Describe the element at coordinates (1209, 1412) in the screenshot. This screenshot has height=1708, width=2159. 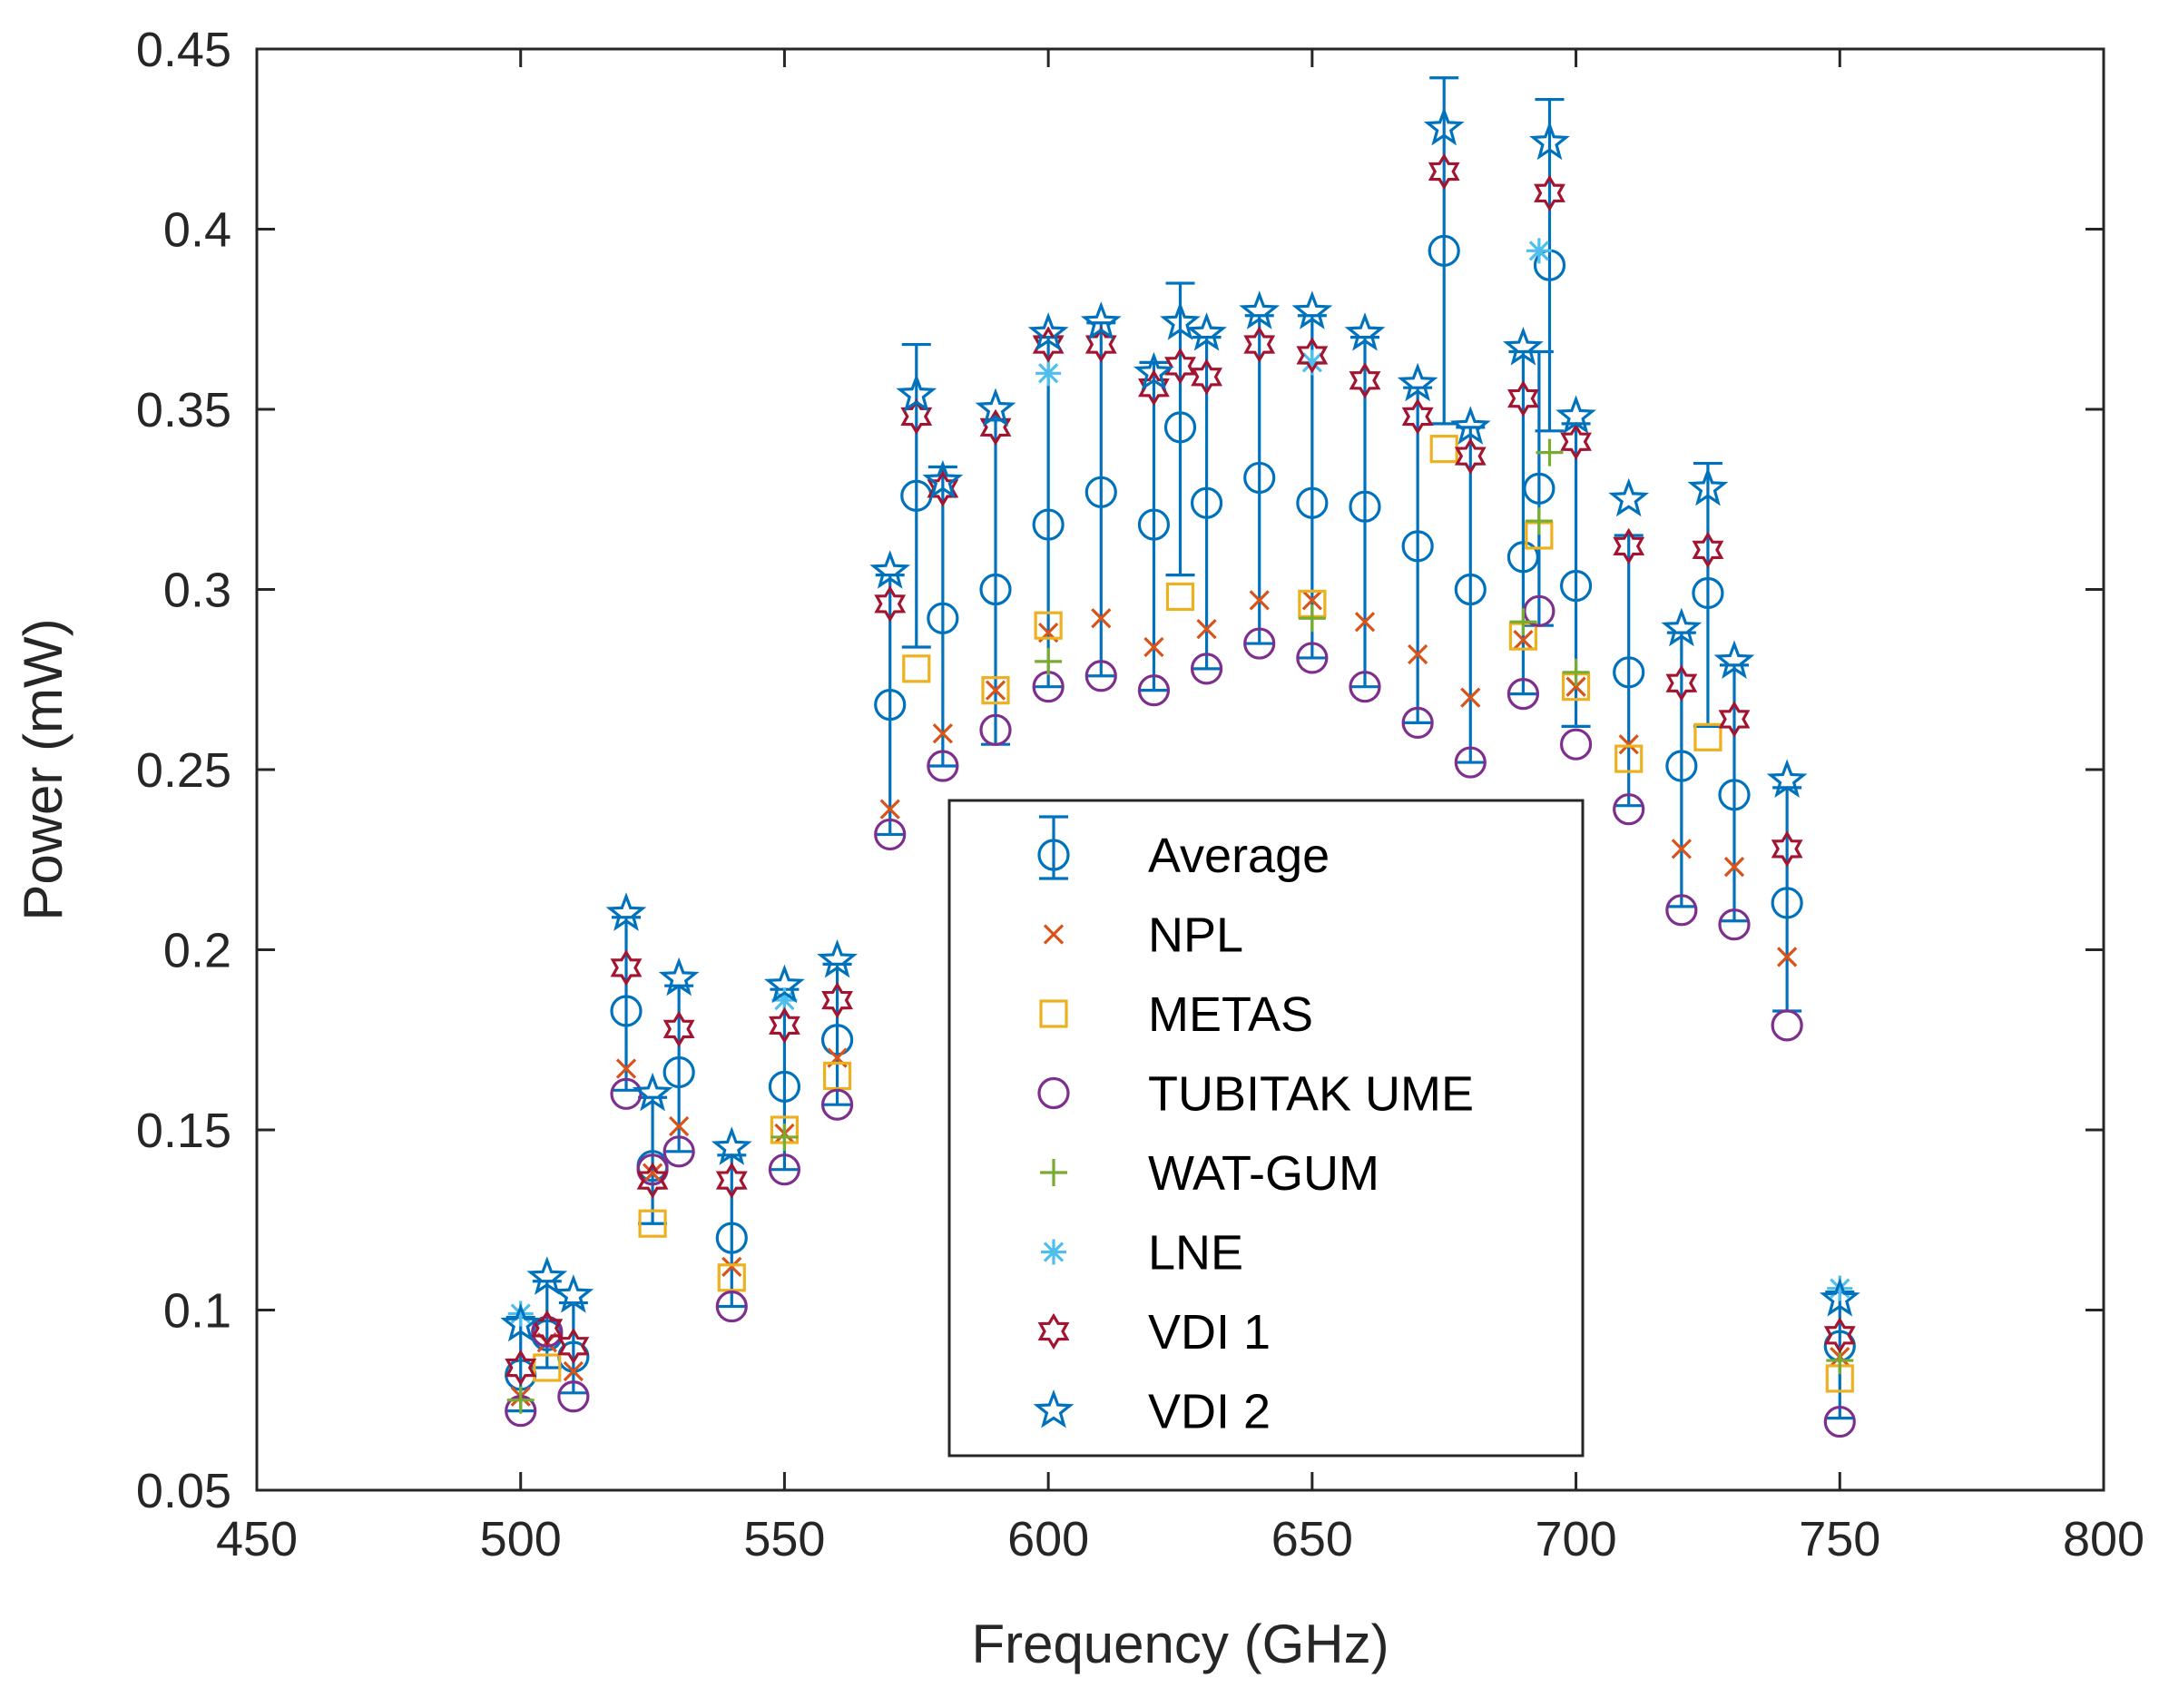
I see `legend-label-vdi-2: VDI 2` at that location.